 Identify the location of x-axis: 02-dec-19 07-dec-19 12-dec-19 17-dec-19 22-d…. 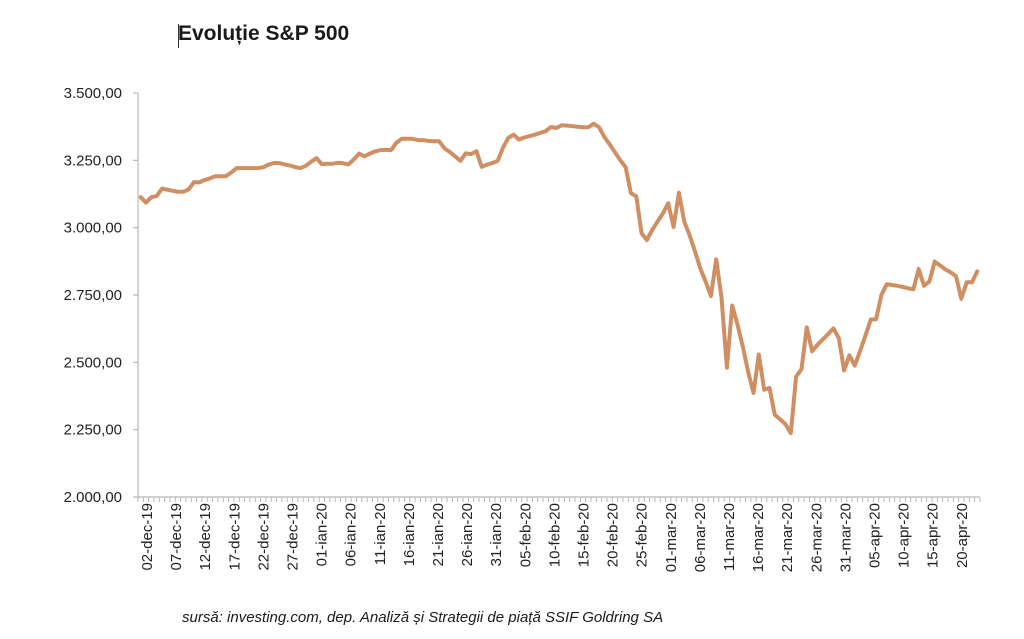
(559, 534).